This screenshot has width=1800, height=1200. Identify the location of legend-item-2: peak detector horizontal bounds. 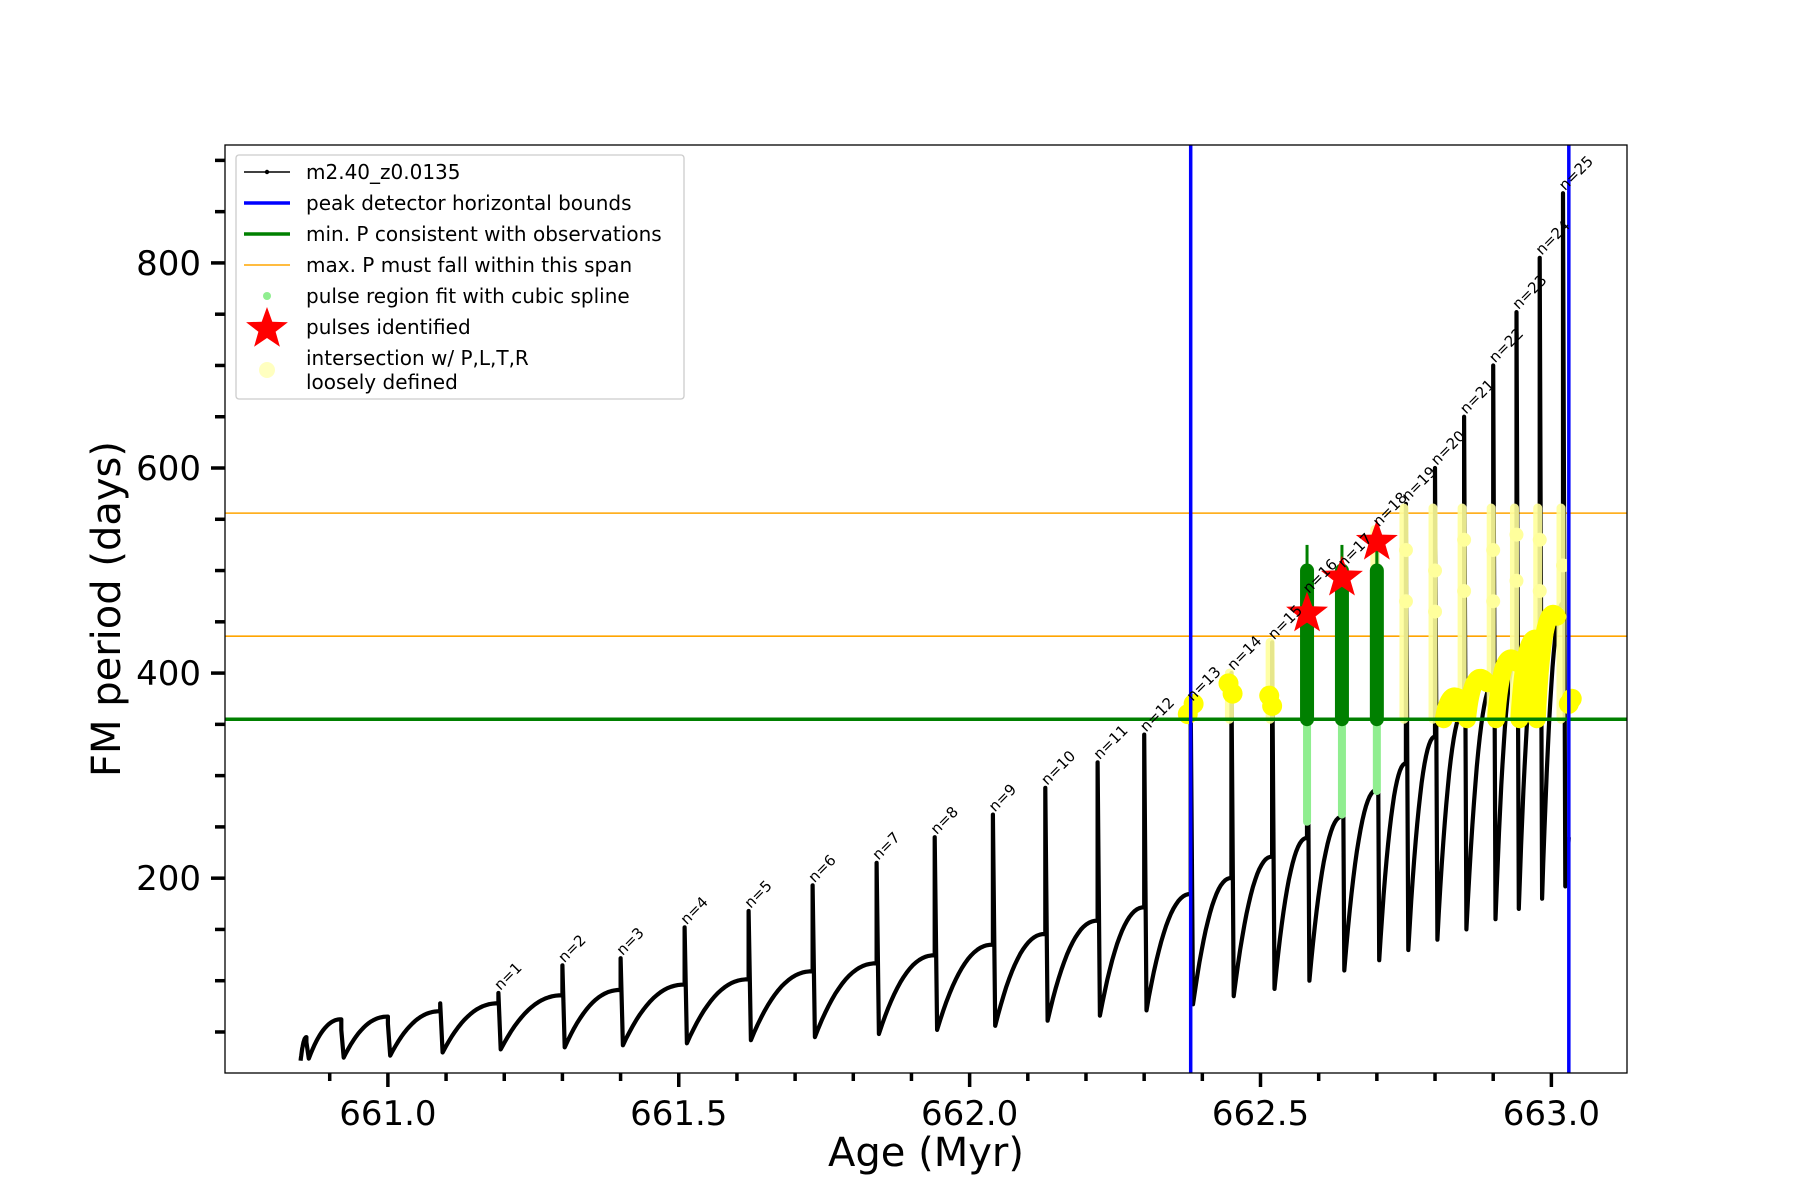
(438, 203).